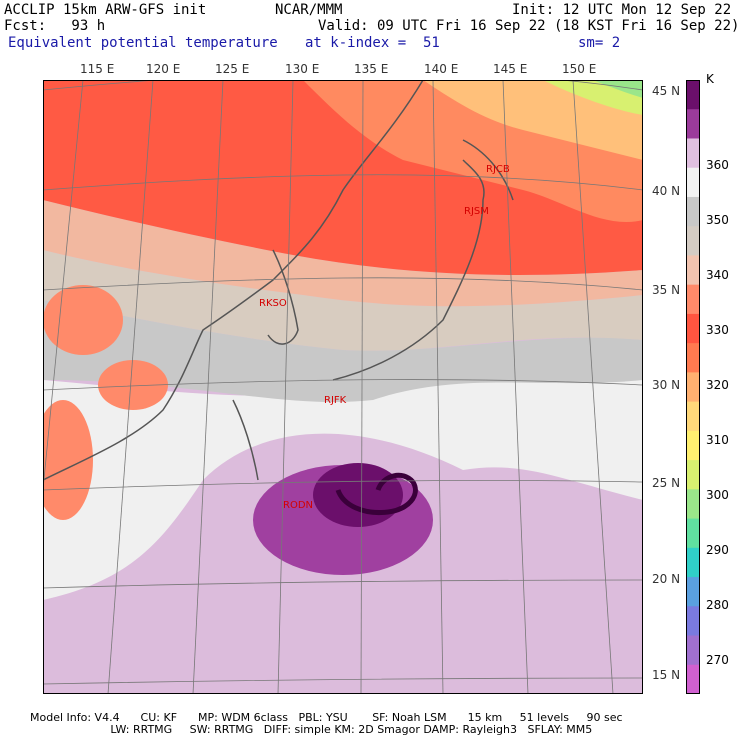 The height and width of the screenshot is (740, 740). I want to click on grey-band, so click(343, 351).